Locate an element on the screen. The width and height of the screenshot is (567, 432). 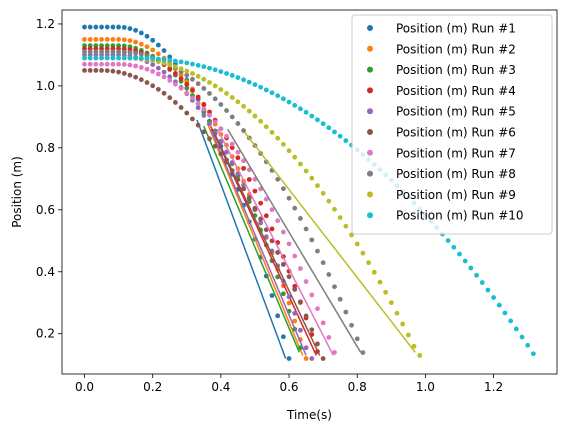
x-tick-label: 0.0 is located at coordinates (84, 387).